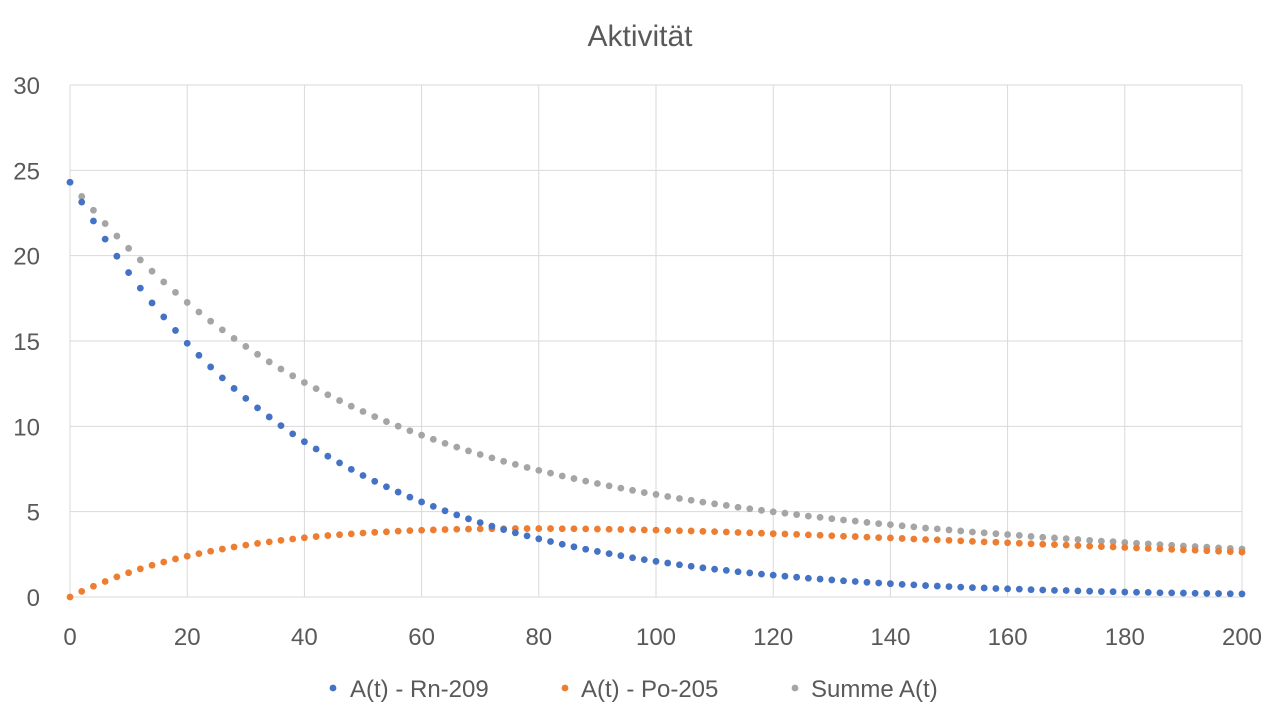 This screenshot has height=720, width=1280. Describe the element at coordinates (26, 342) in the screenshot. I see `y-axis-ticks: 0 5 10 15 20 25 30` at that location.